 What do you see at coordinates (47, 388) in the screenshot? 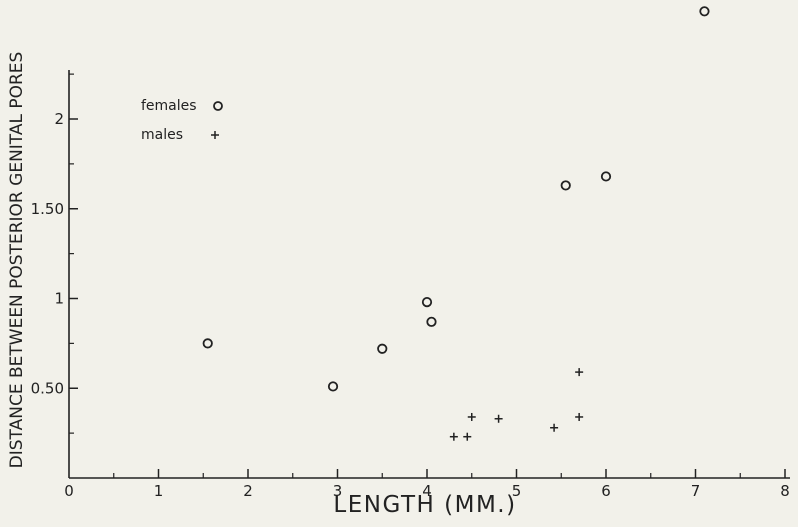
I see `y-tick-label: 0.50` at bounding box center [47, 388].